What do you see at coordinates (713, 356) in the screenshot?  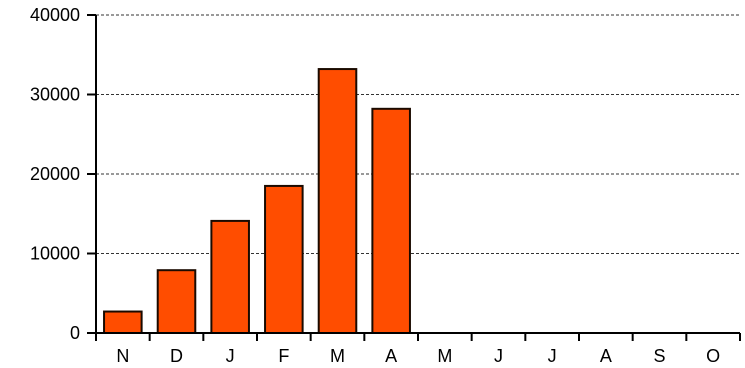 I see `x-tick-label: O` at bounding box center [713, 356].